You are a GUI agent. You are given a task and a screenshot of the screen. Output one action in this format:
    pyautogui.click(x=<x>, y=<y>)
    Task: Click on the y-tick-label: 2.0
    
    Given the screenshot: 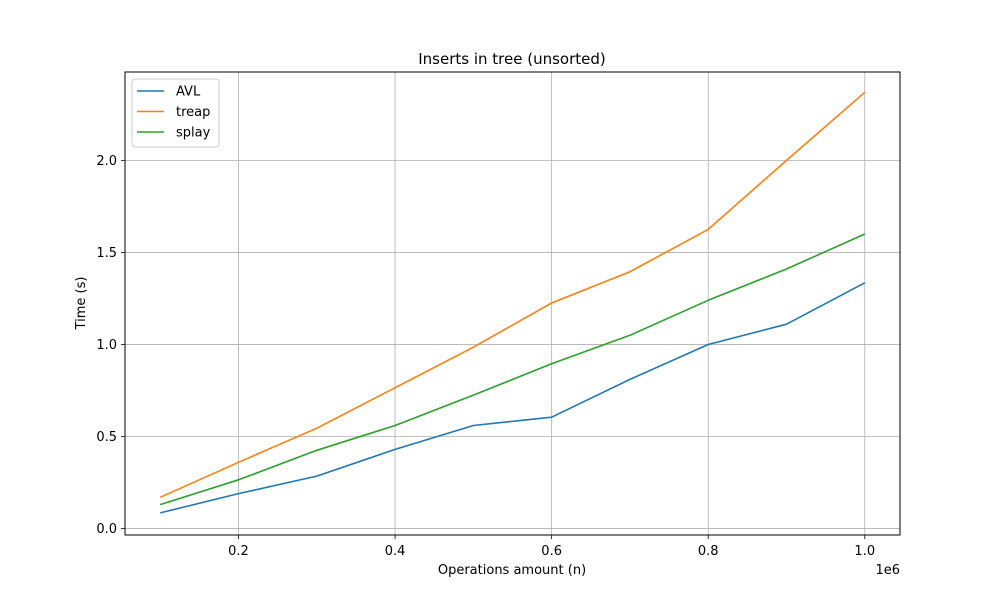 What is the action you would take?
    pyautogui.click(x=106, y=161)
    